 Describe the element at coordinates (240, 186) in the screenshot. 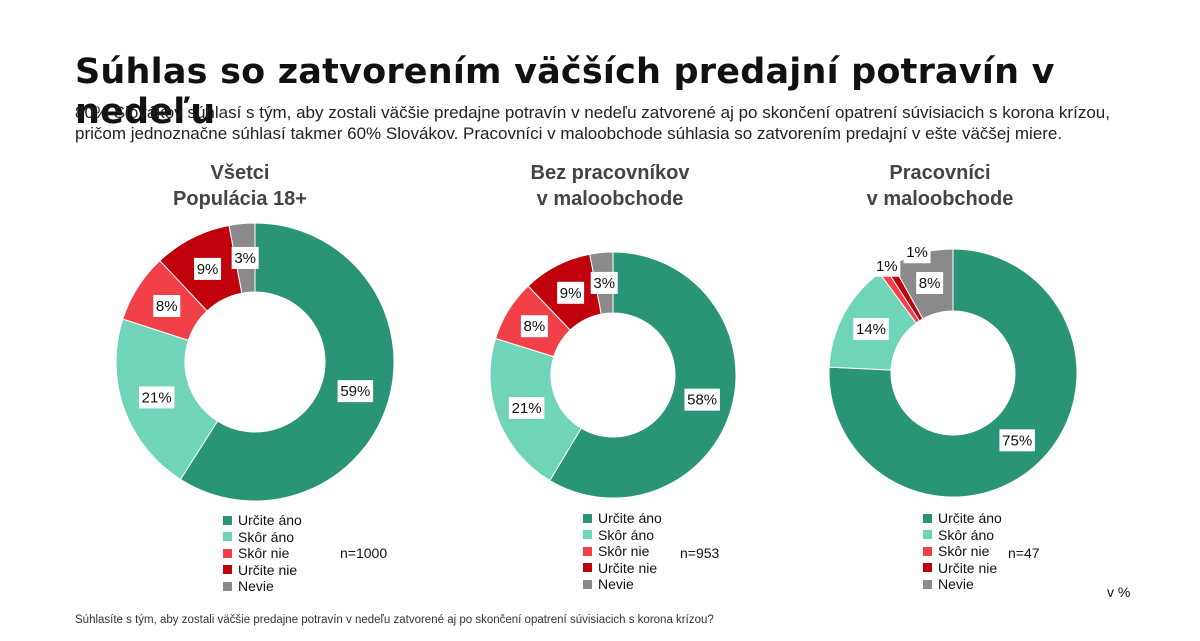

I see `chart-title-all: Všetci Populácia 18+` at that location.